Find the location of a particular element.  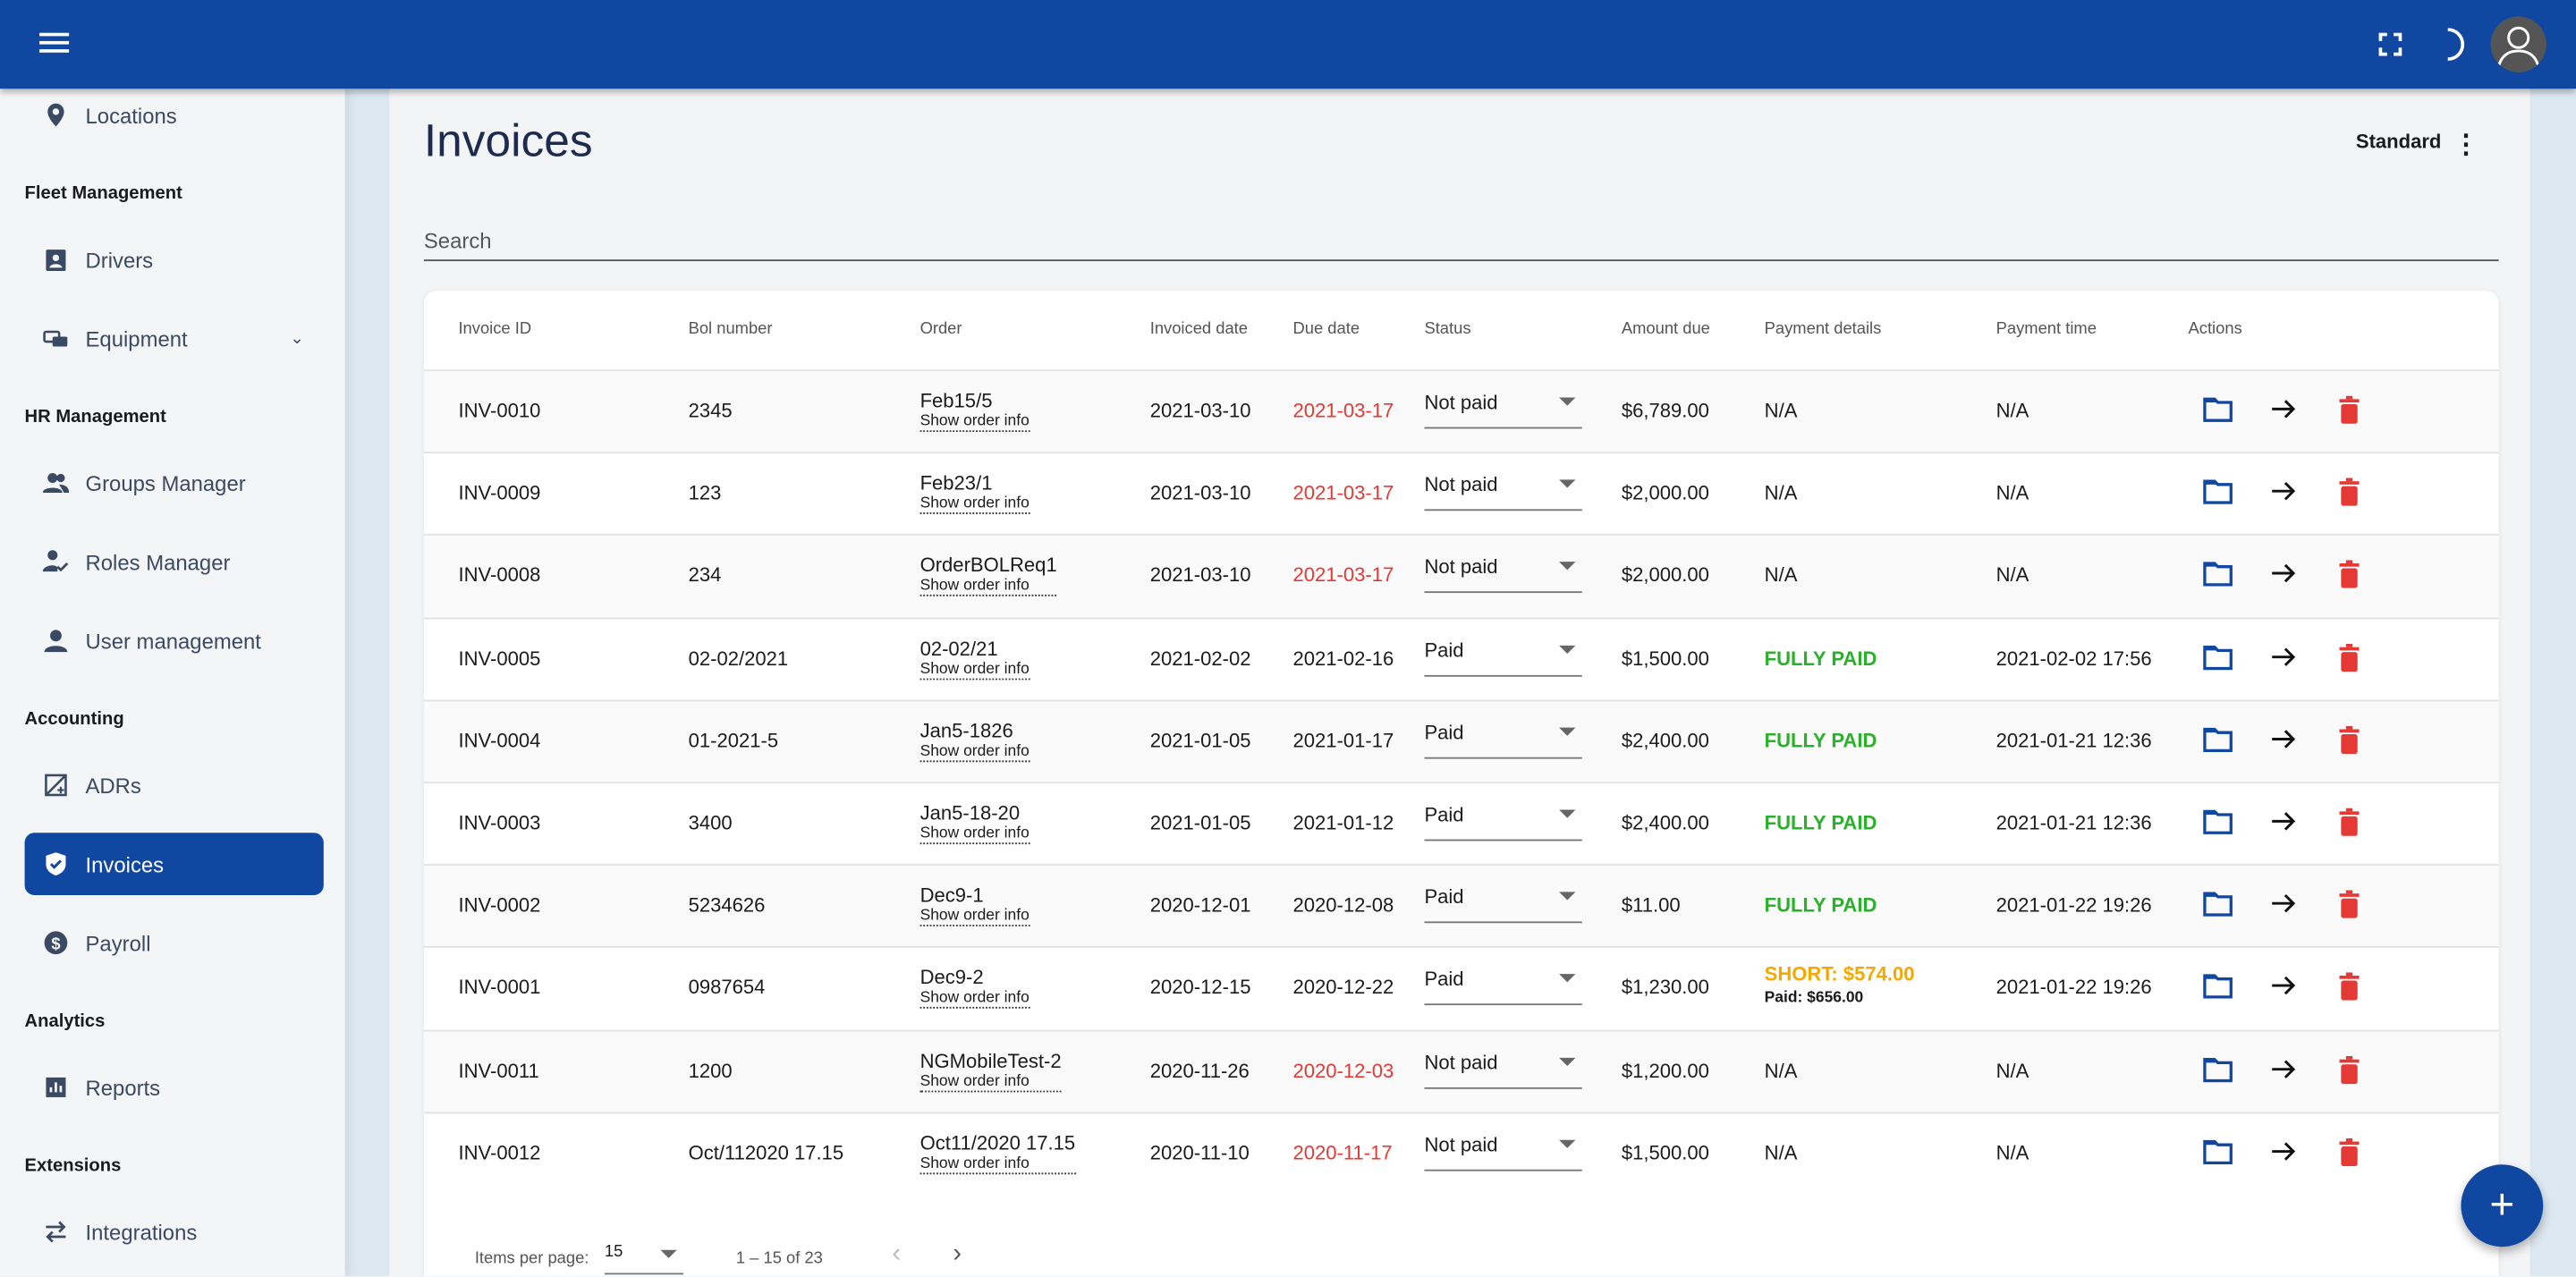

payment-time: 2021-01-22 19:26 is located at coordinates (2074, 988).